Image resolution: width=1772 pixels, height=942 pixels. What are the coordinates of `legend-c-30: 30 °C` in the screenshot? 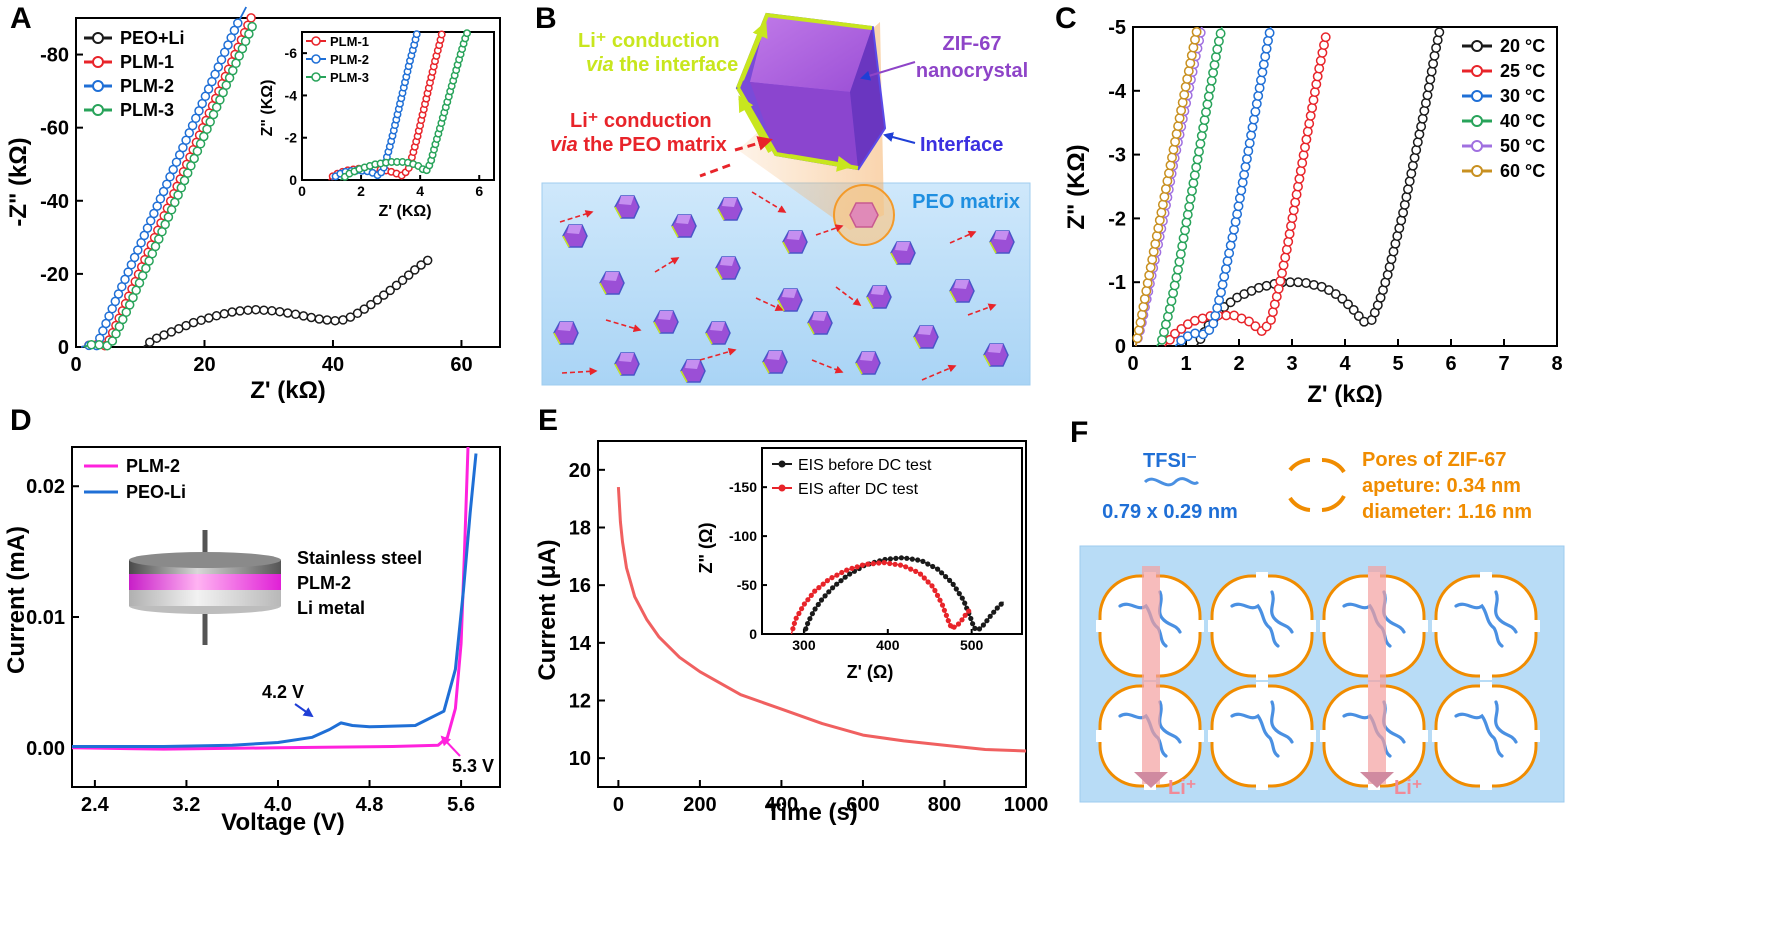 It's located at (1522, 96).